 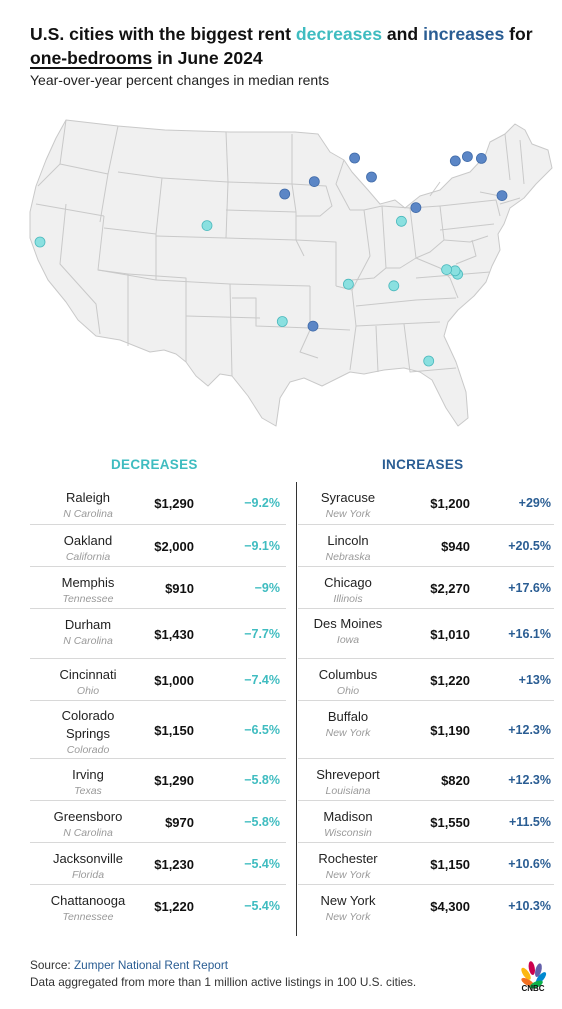 I want to click on city-dot-buffalo, so click(x=455, y=161).